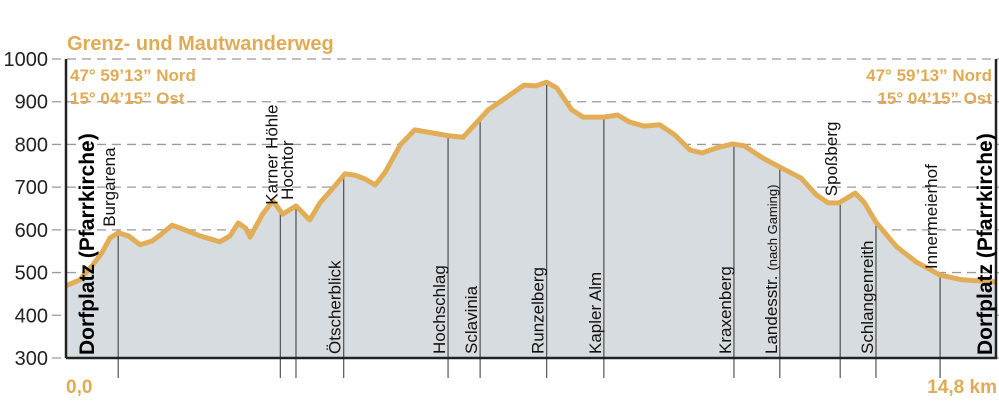 This screenshot has height=402, width=999. I want to click on y-tick-label: 300, so click(31, 359).